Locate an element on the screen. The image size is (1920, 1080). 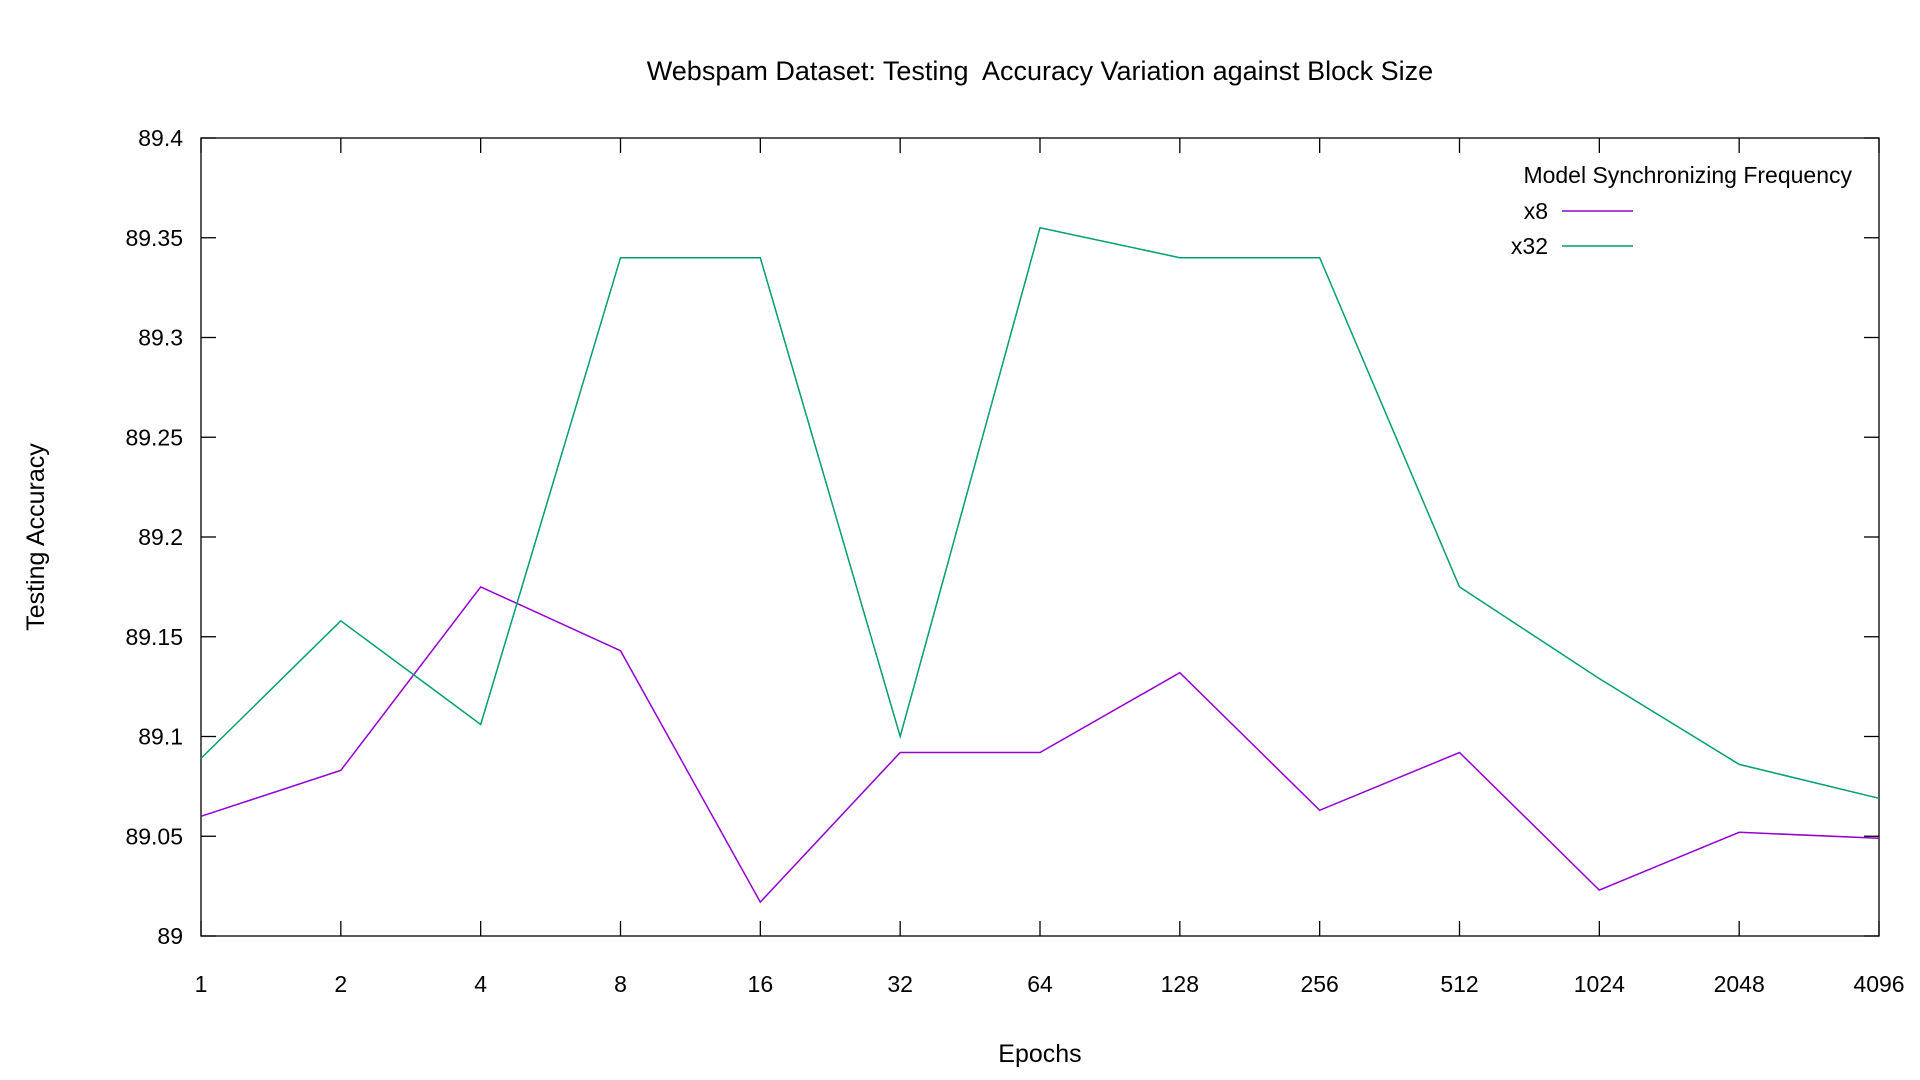
legend-label-x32: x32 is located at coordinates (1529, 246).